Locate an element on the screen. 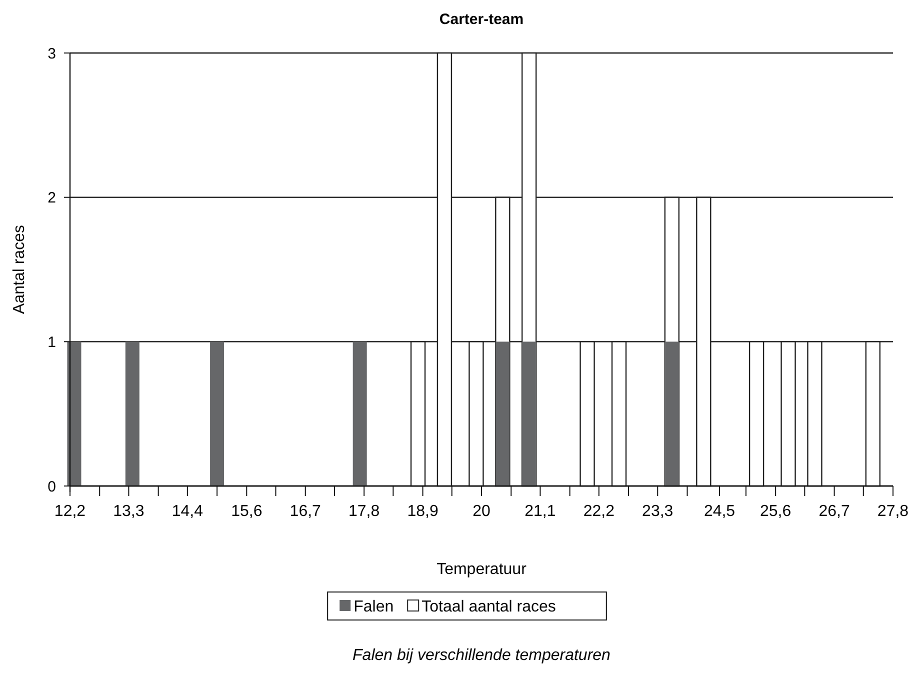  x-tick-label: 17,8 is located at coordinates (364, 511).